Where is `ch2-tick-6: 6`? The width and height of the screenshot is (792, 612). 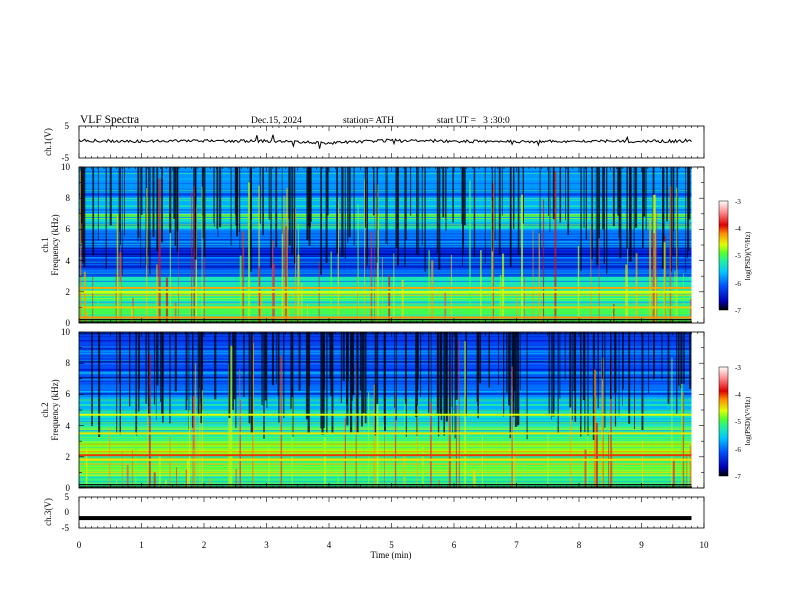
ch2-tick-6: 6 is located at coordinates (68, 394).